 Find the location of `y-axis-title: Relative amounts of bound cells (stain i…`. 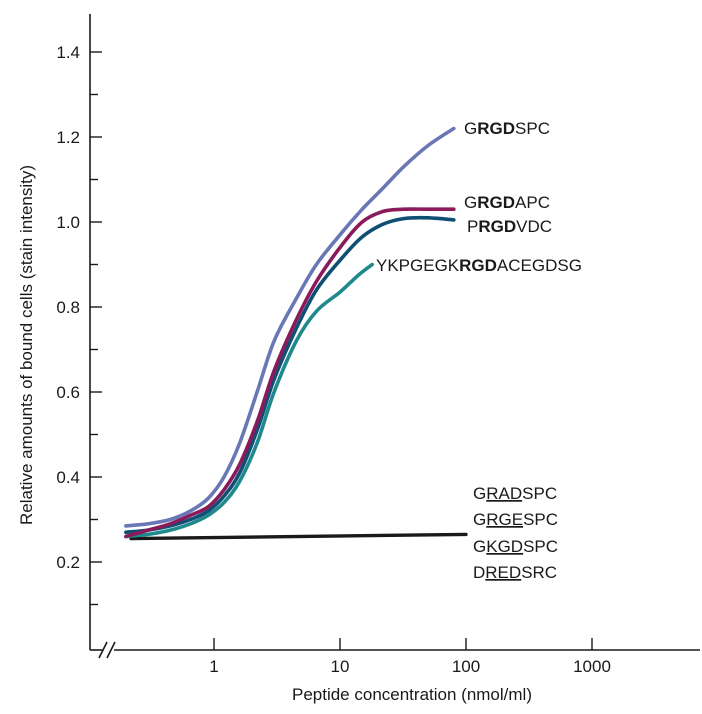

y-axis-title: Relative amounts of bound cells (stain i… is located at coordinates (26, 345).